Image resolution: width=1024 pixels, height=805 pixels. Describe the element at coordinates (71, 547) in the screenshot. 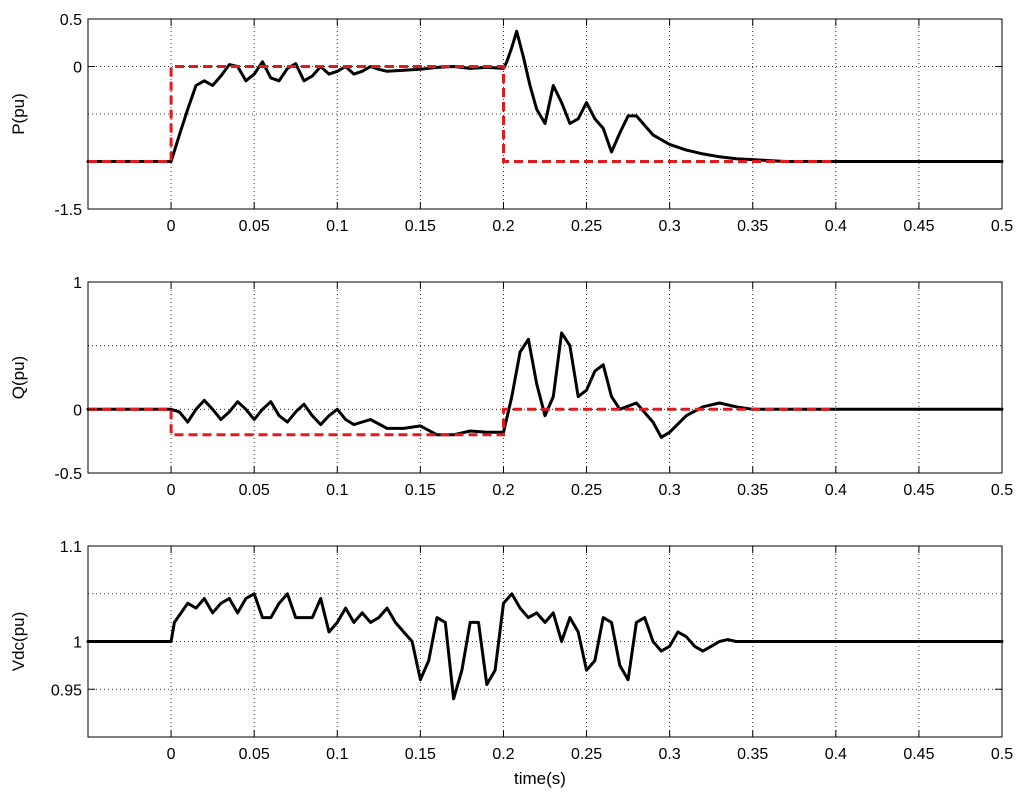

I see `y-tick-label: 1.1` at that location.